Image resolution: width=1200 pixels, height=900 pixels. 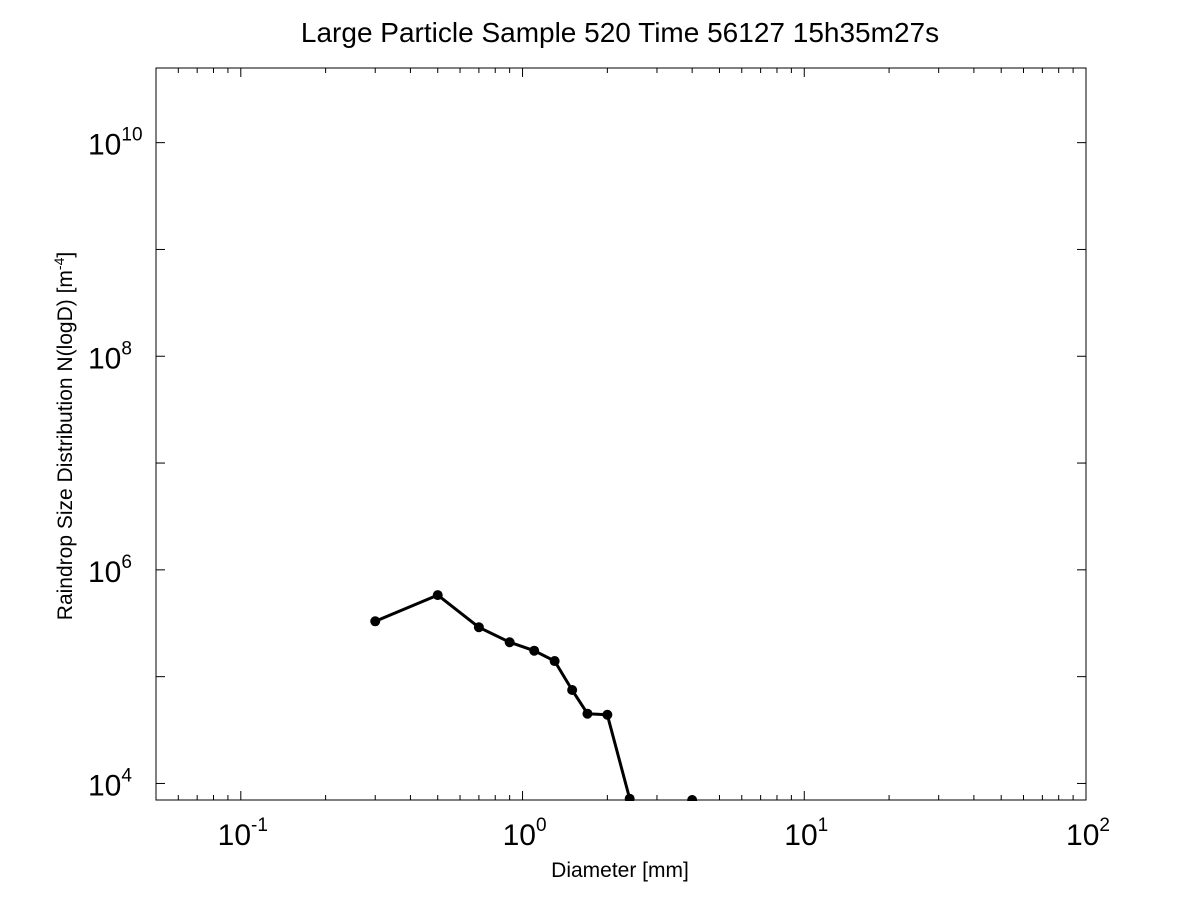 I want to click on x-tick-label-exp: 1, so click(x=823, y=825).